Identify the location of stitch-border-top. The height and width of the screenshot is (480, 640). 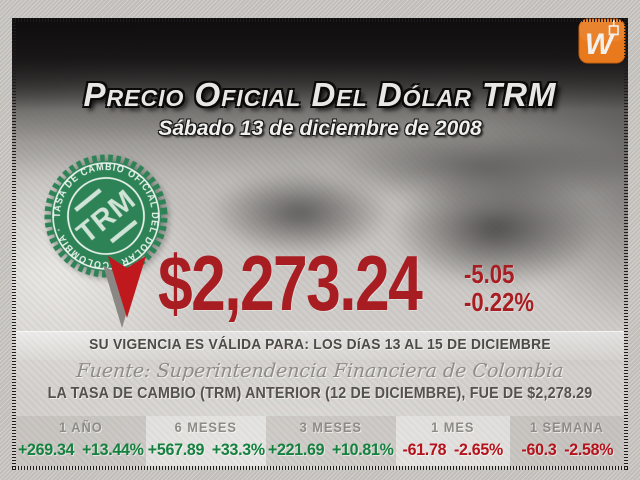
(320, 20).